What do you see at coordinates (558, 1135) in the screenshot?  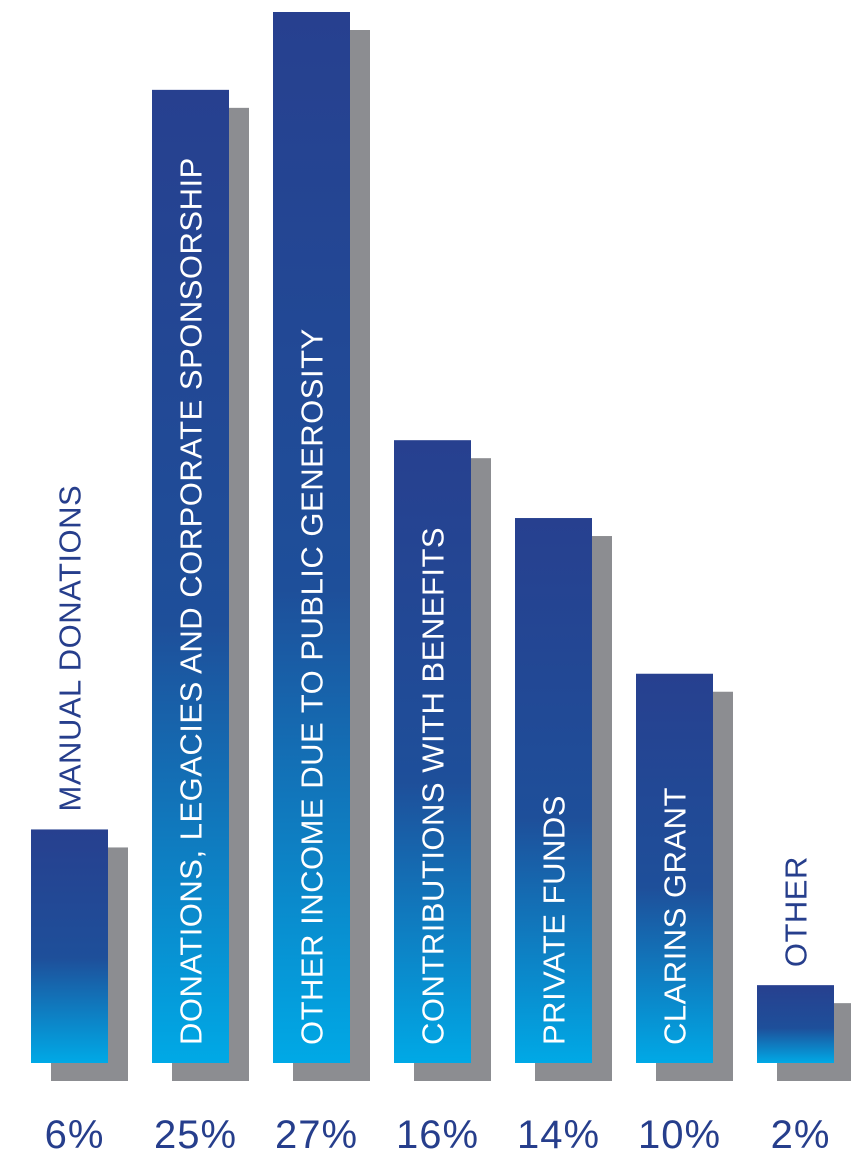 I see `percent-label-private-funds: 14%` at bounding box center [558, 1135].